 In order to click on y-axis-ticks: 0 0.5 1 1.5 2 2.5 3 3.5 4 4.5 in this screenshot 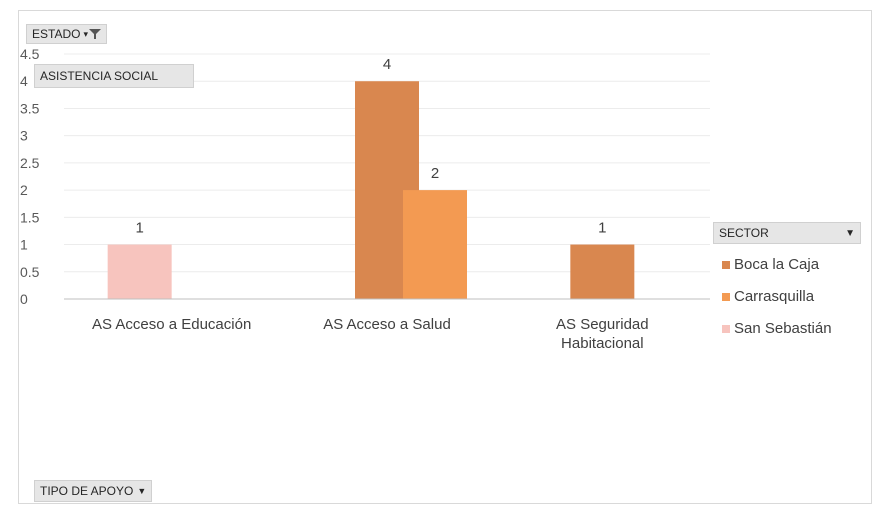, I will do `click(30, 176)`.